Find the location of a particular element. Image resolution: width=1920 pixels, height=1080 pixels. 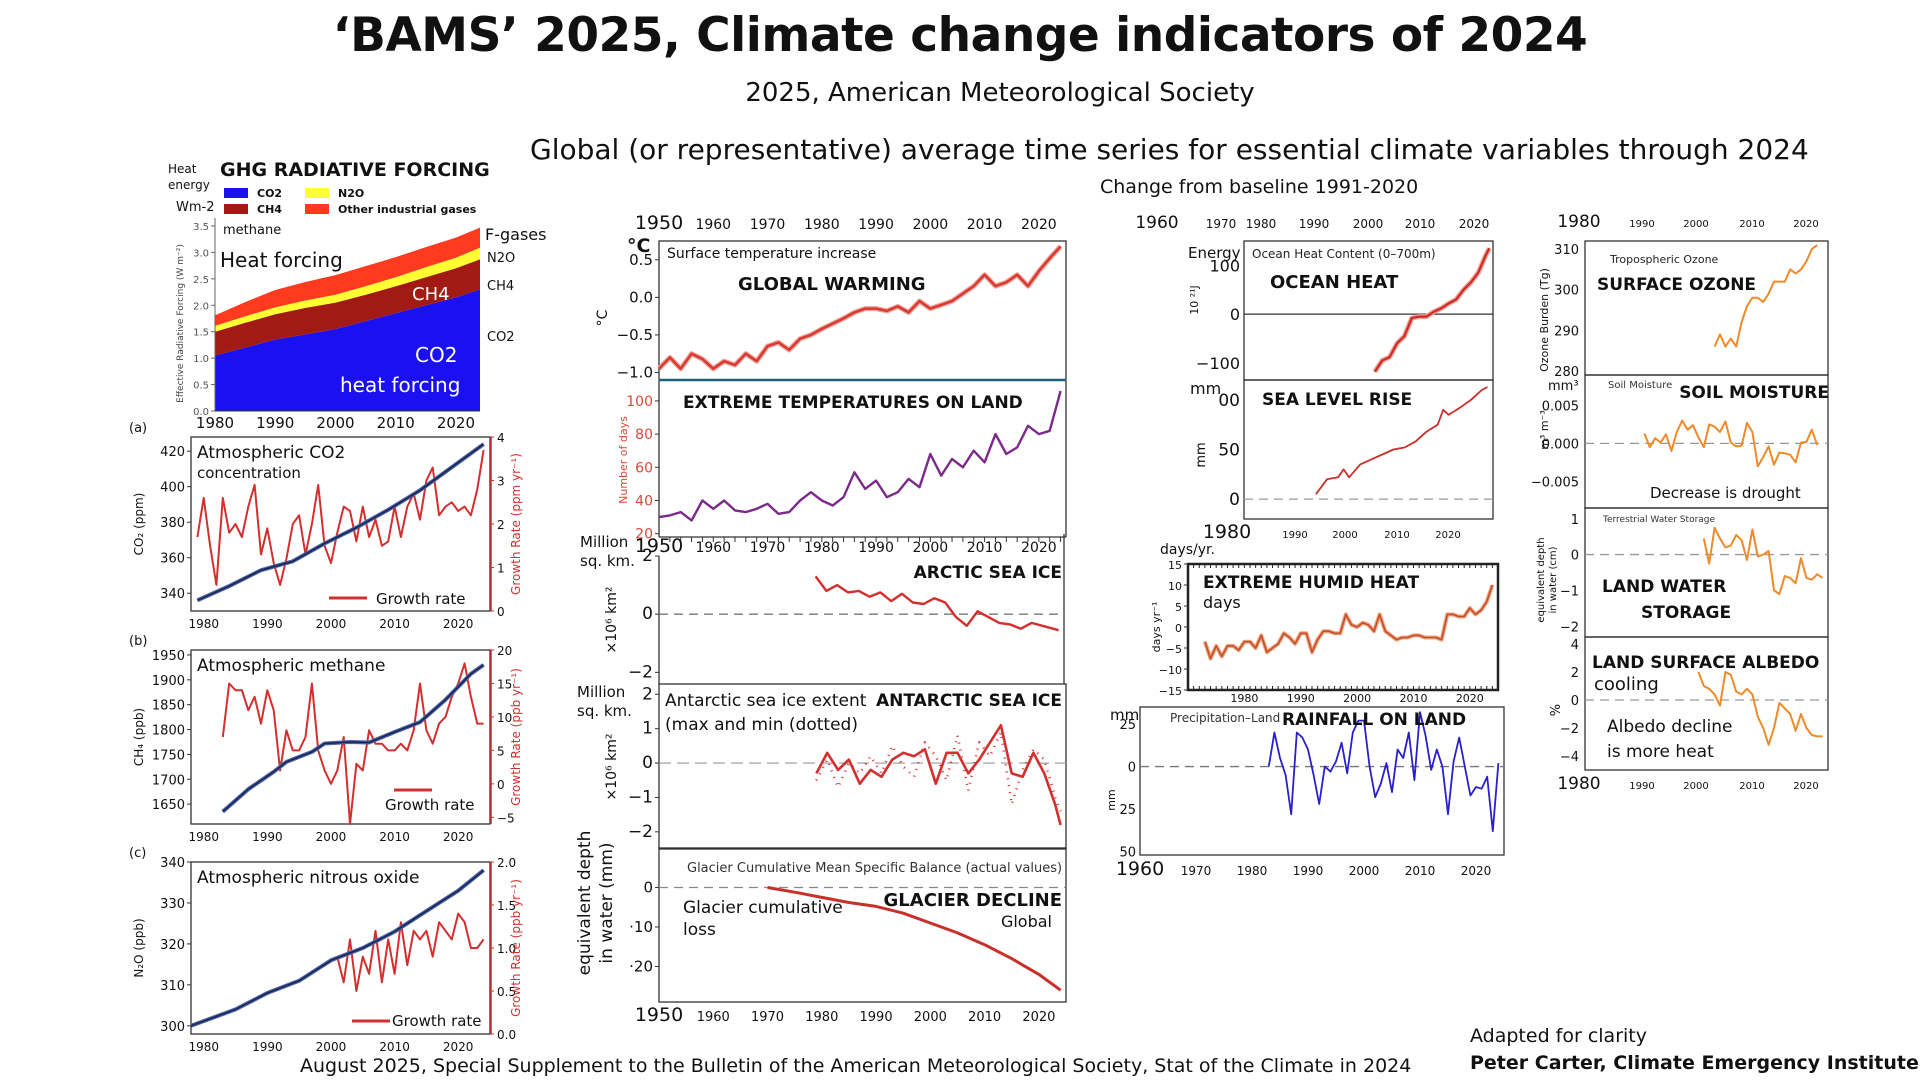

y-tick-label: −10 is located at coordinates (1170, 670).